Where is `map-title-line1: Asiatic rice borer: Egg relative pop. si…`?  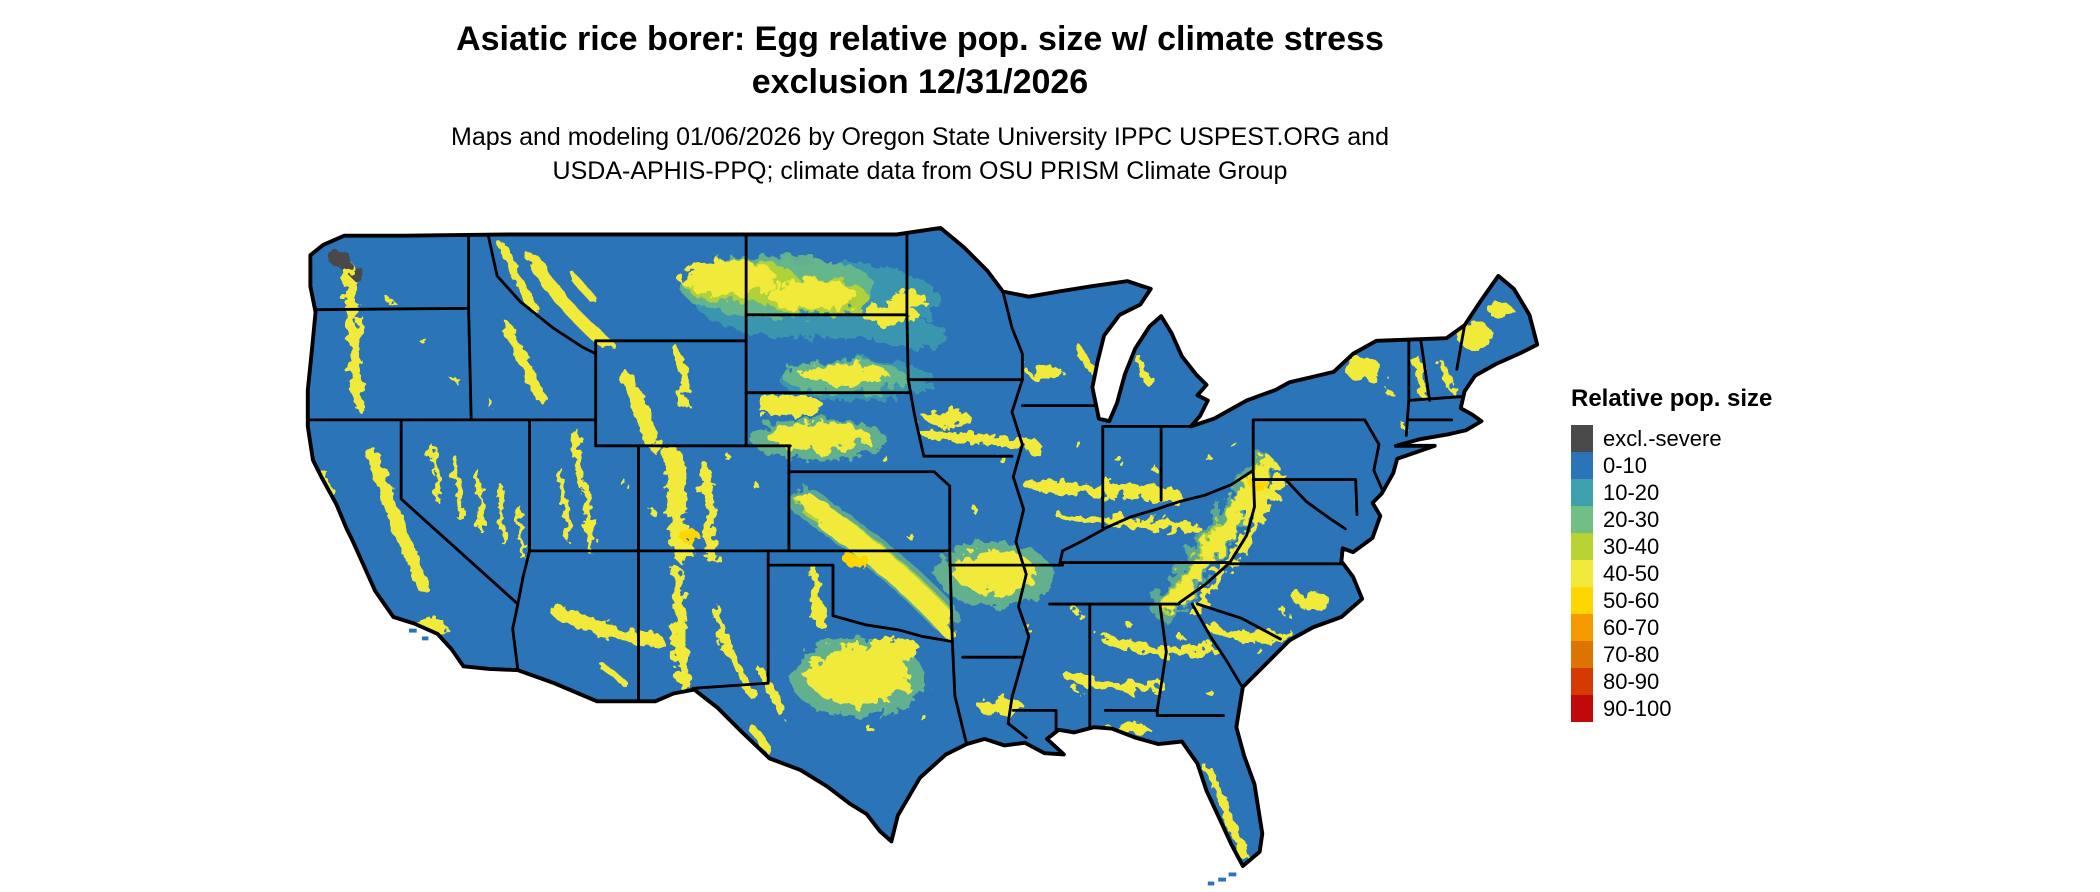 map-title-line1: Asiatic rice borer: Egg relative pop. si… is located at coordinates (920, 39).